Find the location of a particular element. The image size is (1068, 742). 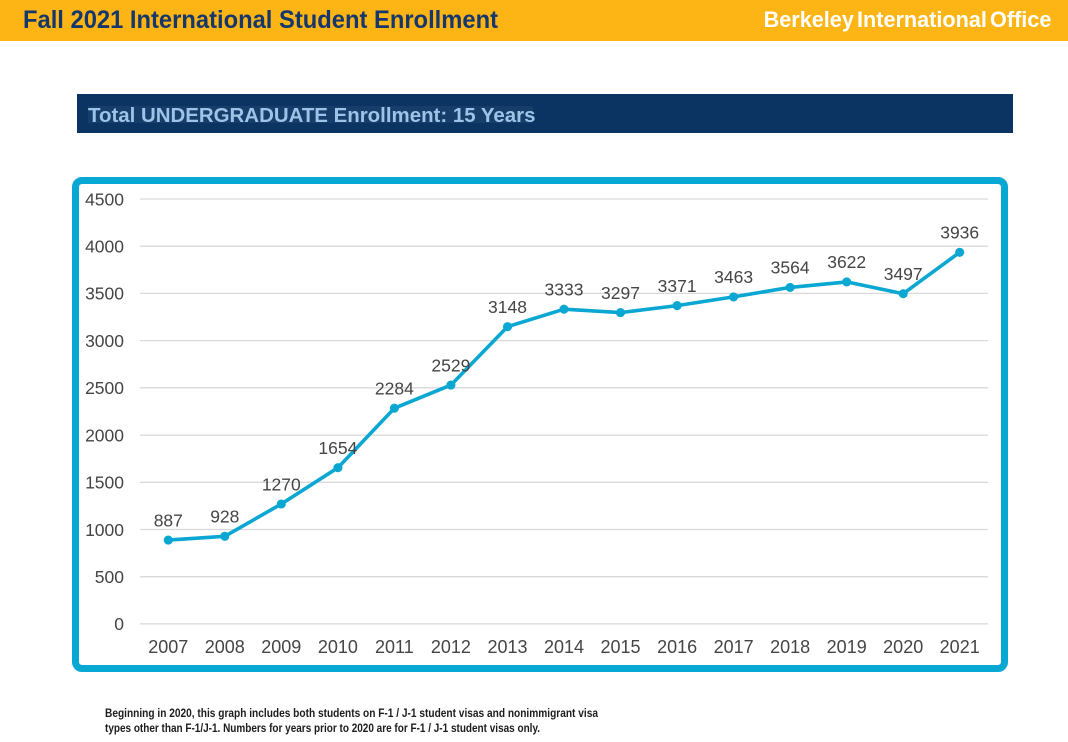

svg-text: 3497 is located at coordinates (903, 274).